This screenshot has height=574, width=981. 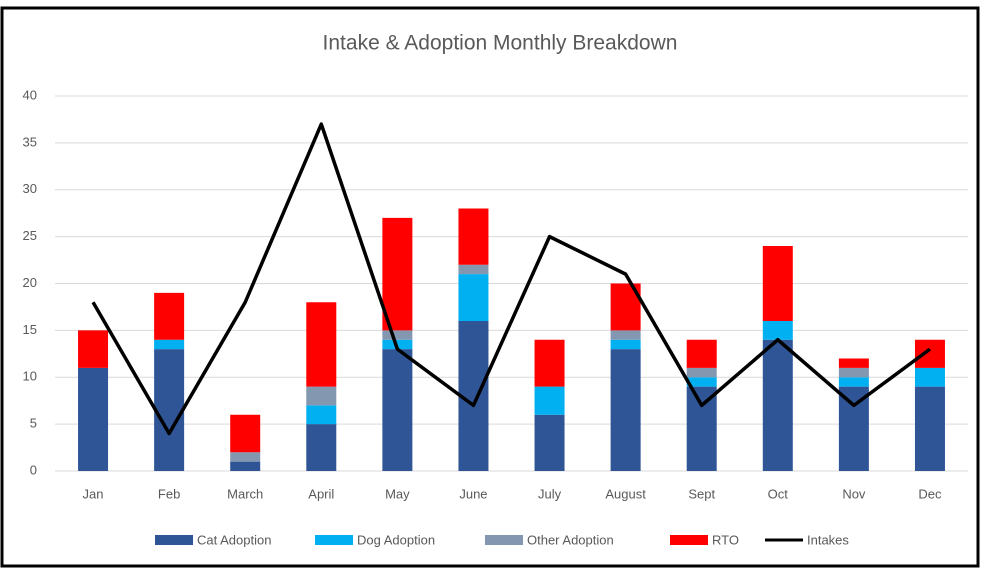 I want to click on legend-label: RTO, so click(x=725, y=539).